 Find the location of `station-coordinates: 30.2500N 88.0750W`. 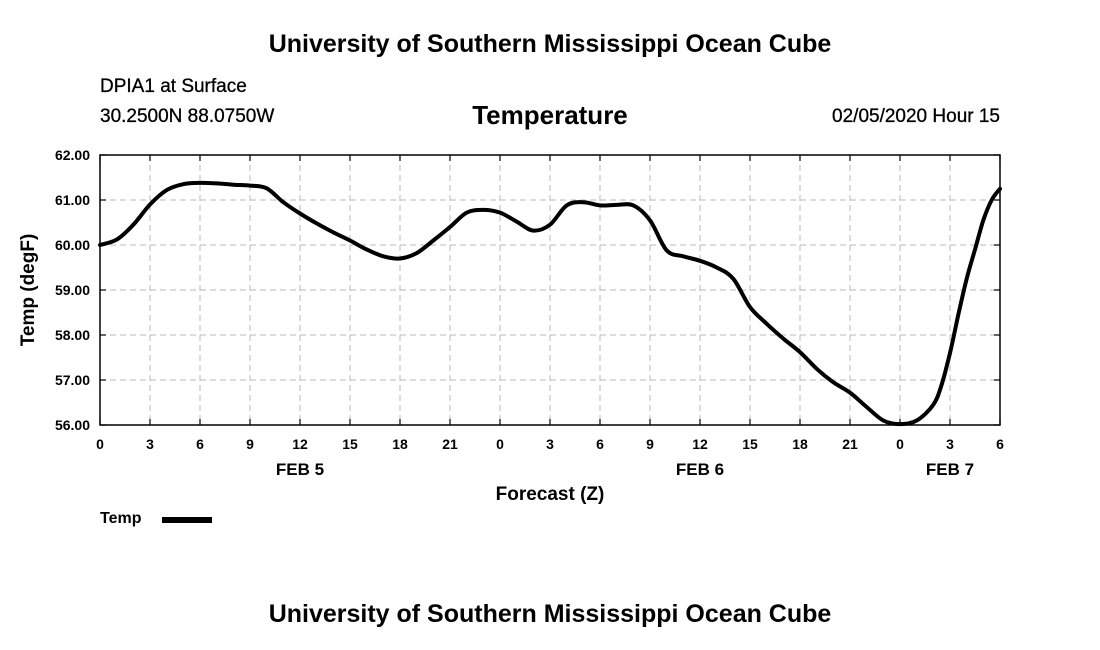

station-coordinates: 30.2500N 88.0750W is located at coordinates (187, 116).